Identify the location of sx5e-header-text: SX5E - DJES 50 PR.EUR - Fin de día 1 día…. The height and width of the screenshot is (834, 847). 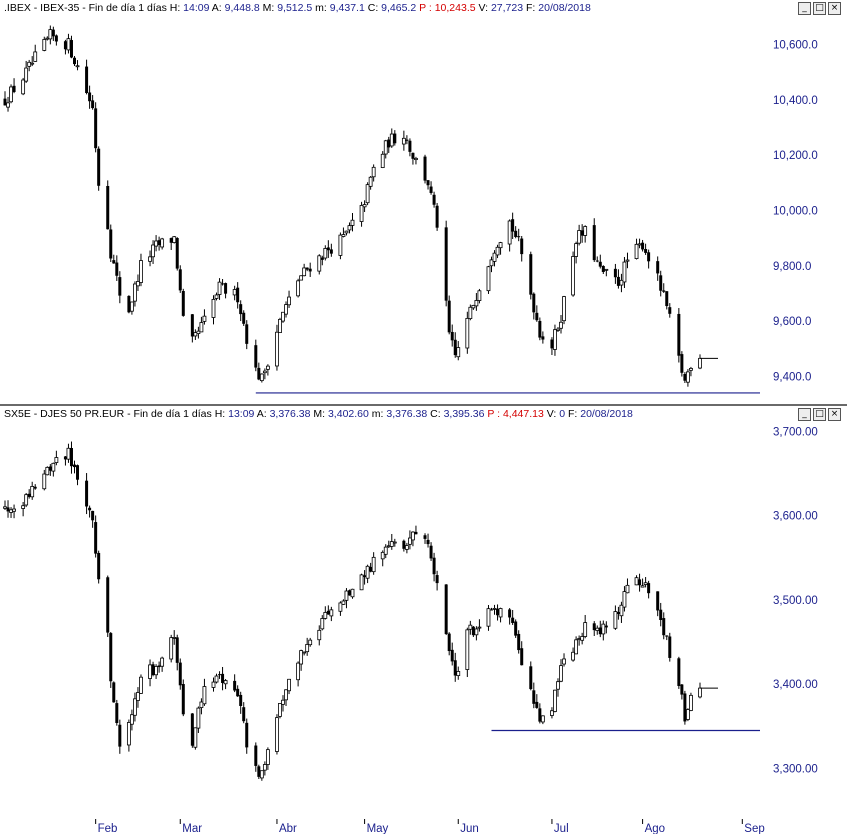
(318, 414).